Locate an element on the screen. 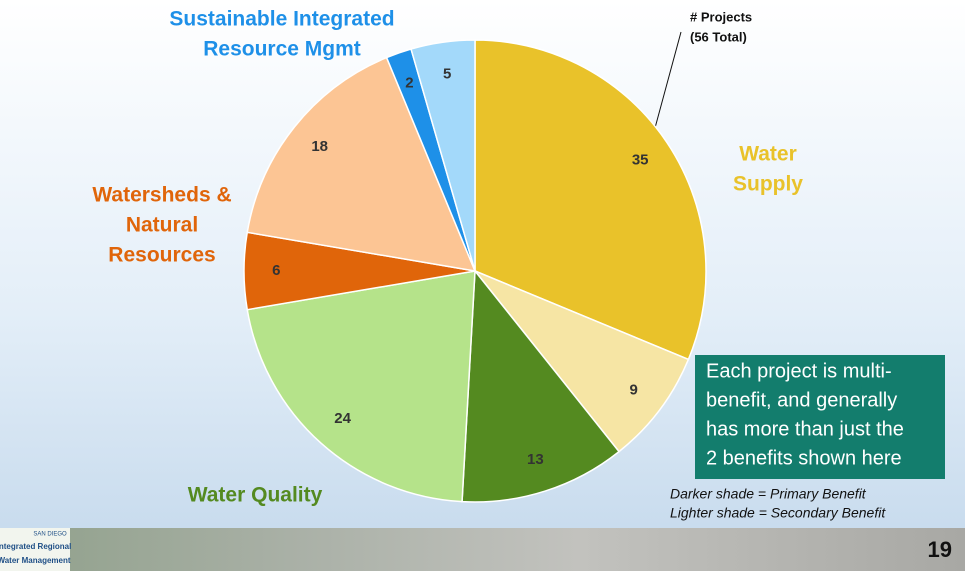 This screenshot has width=965, height=571. callout-text: Each project is multi- is located at coordinates (799, 371).